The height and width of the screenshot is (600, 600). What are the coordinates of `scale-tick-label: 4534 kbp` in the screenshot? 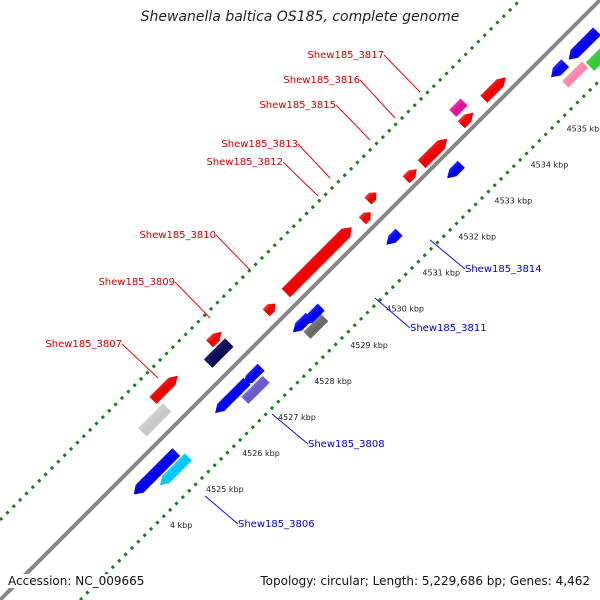 It's located at (550, 164).